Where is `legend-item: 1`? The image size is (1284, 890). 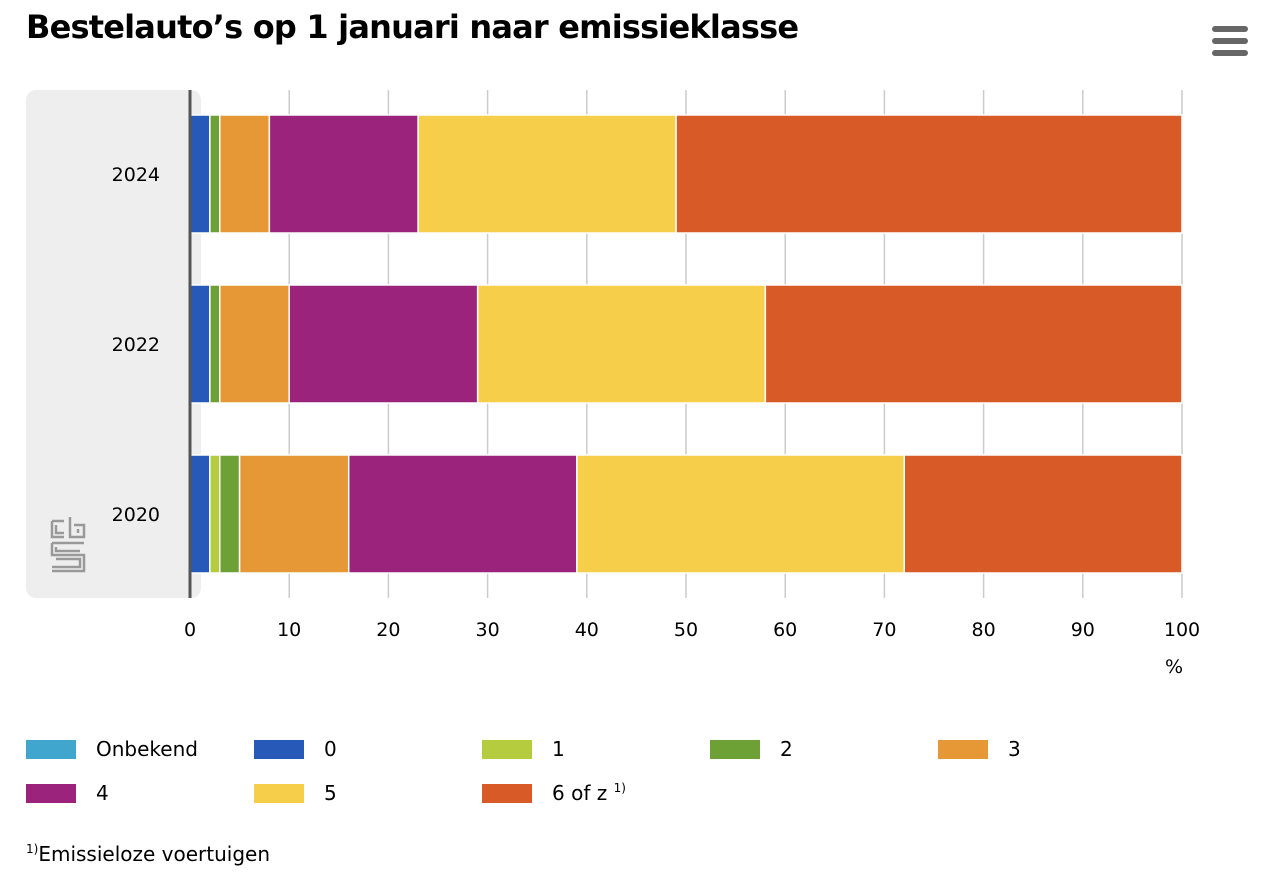
legend-item: 1 is located at coordinates (523, 749).